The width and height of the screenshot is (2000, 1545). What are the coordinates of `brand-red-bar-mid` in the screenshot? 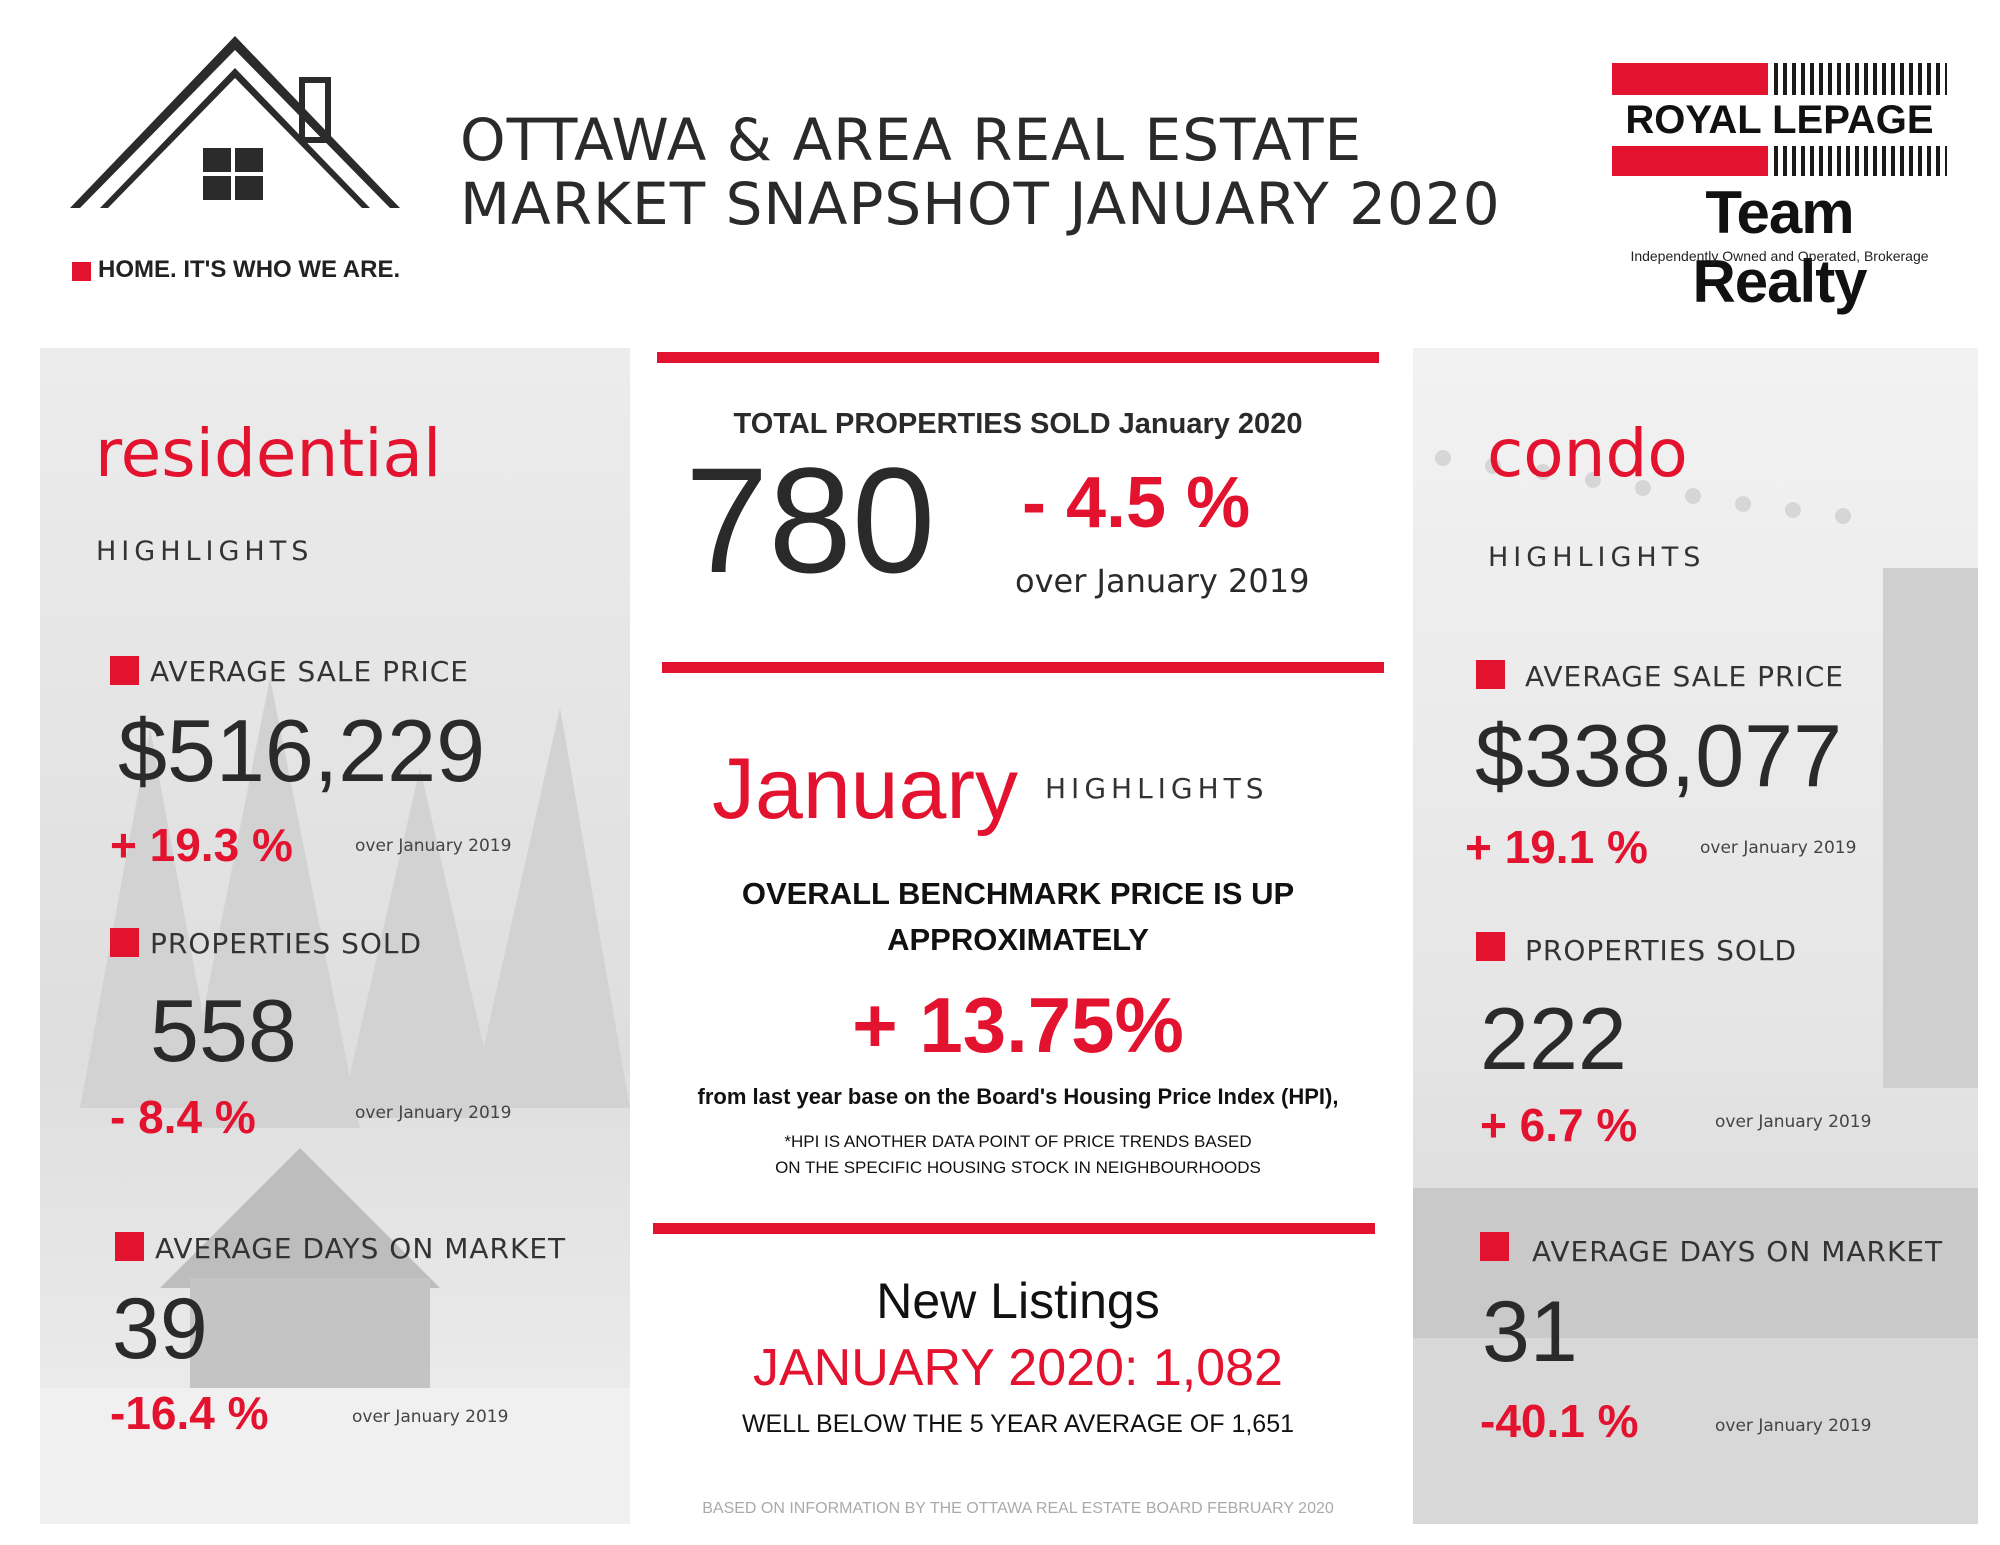 It's located at (1690, 161).